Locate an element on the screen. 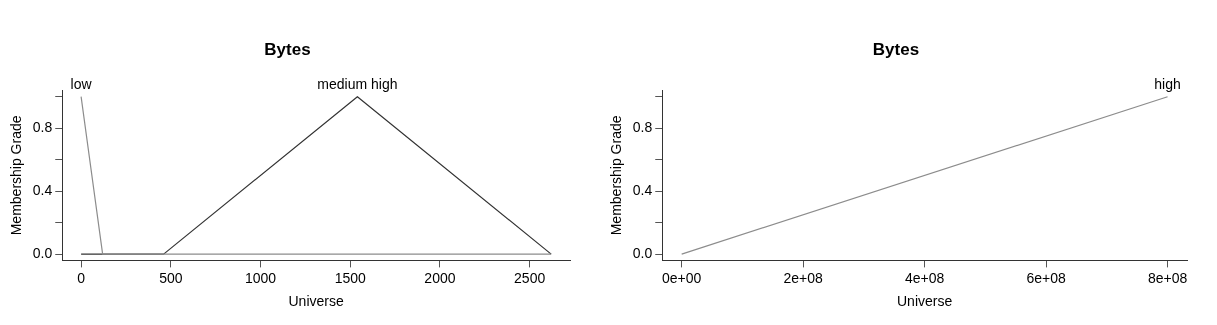 This screenshot has height=325, width=1217. series-label: medium high is located at coordinates (357, 83).